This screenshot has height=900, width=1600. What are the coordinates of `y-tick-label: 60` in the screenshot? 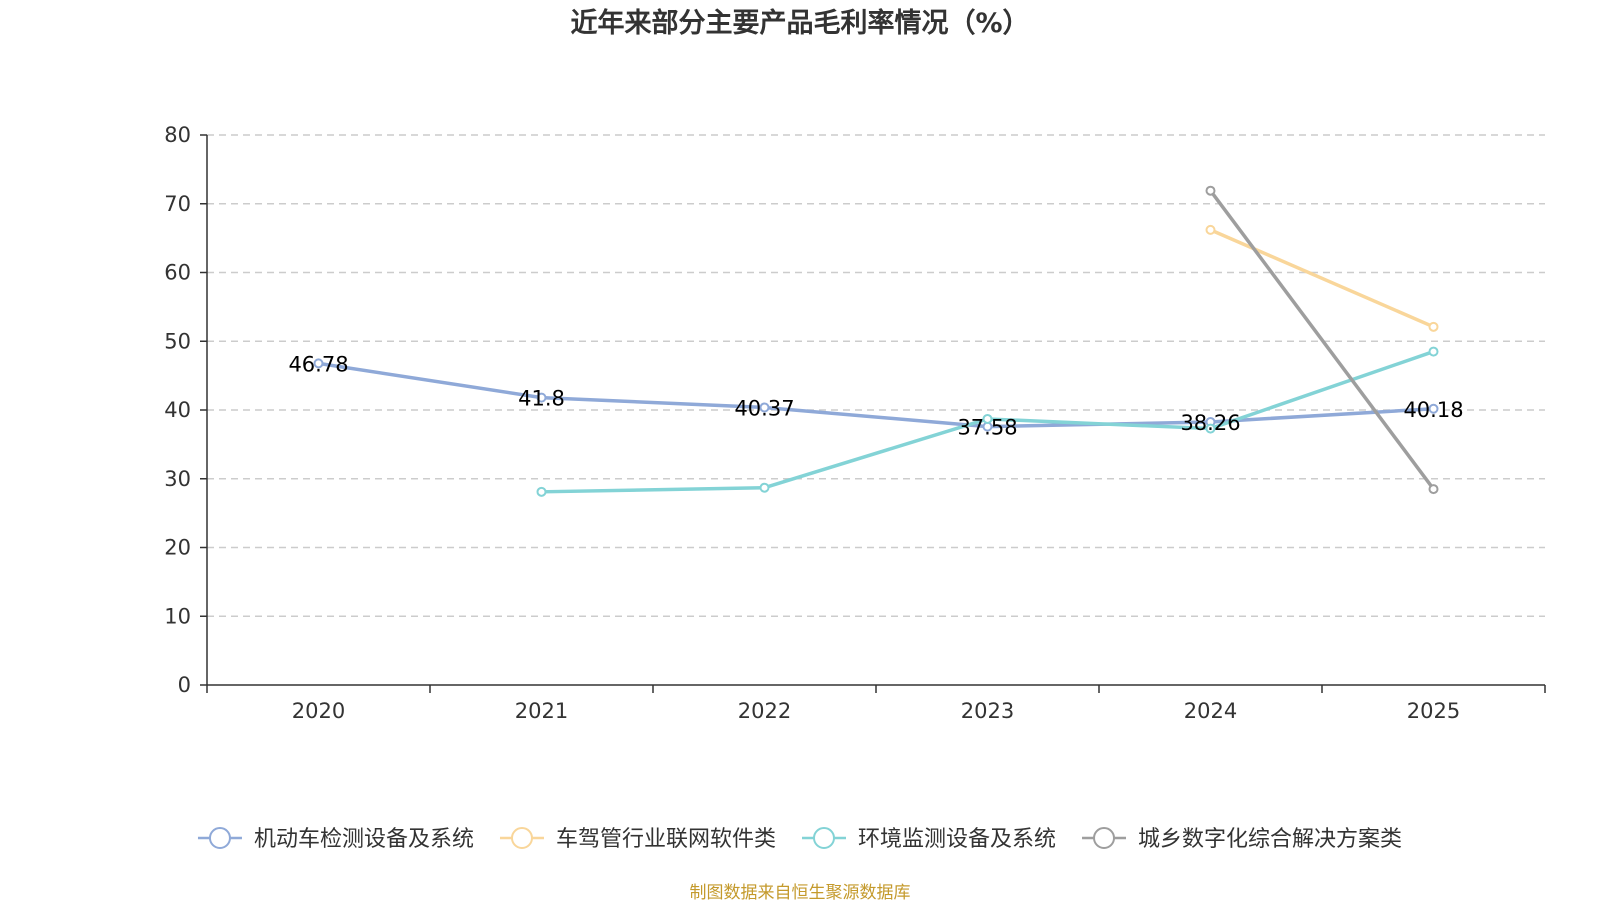 It's located at (177, 273).